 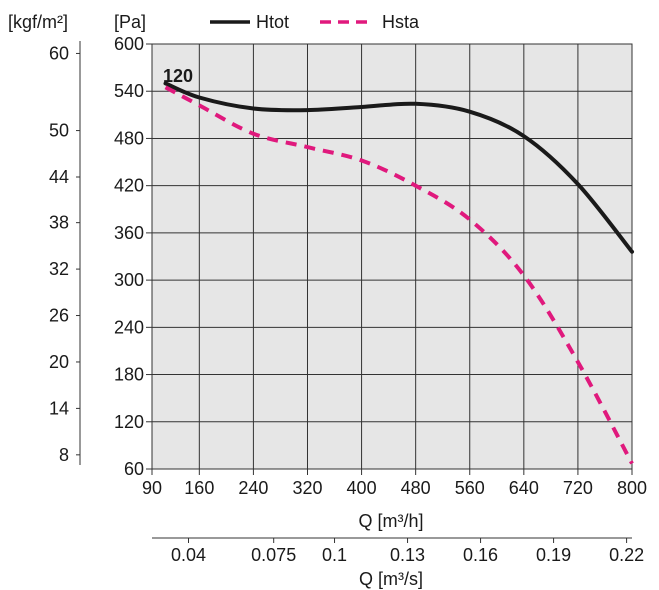 I want to click on x2-tick-label: 0.13, so click(x=407, y=555).